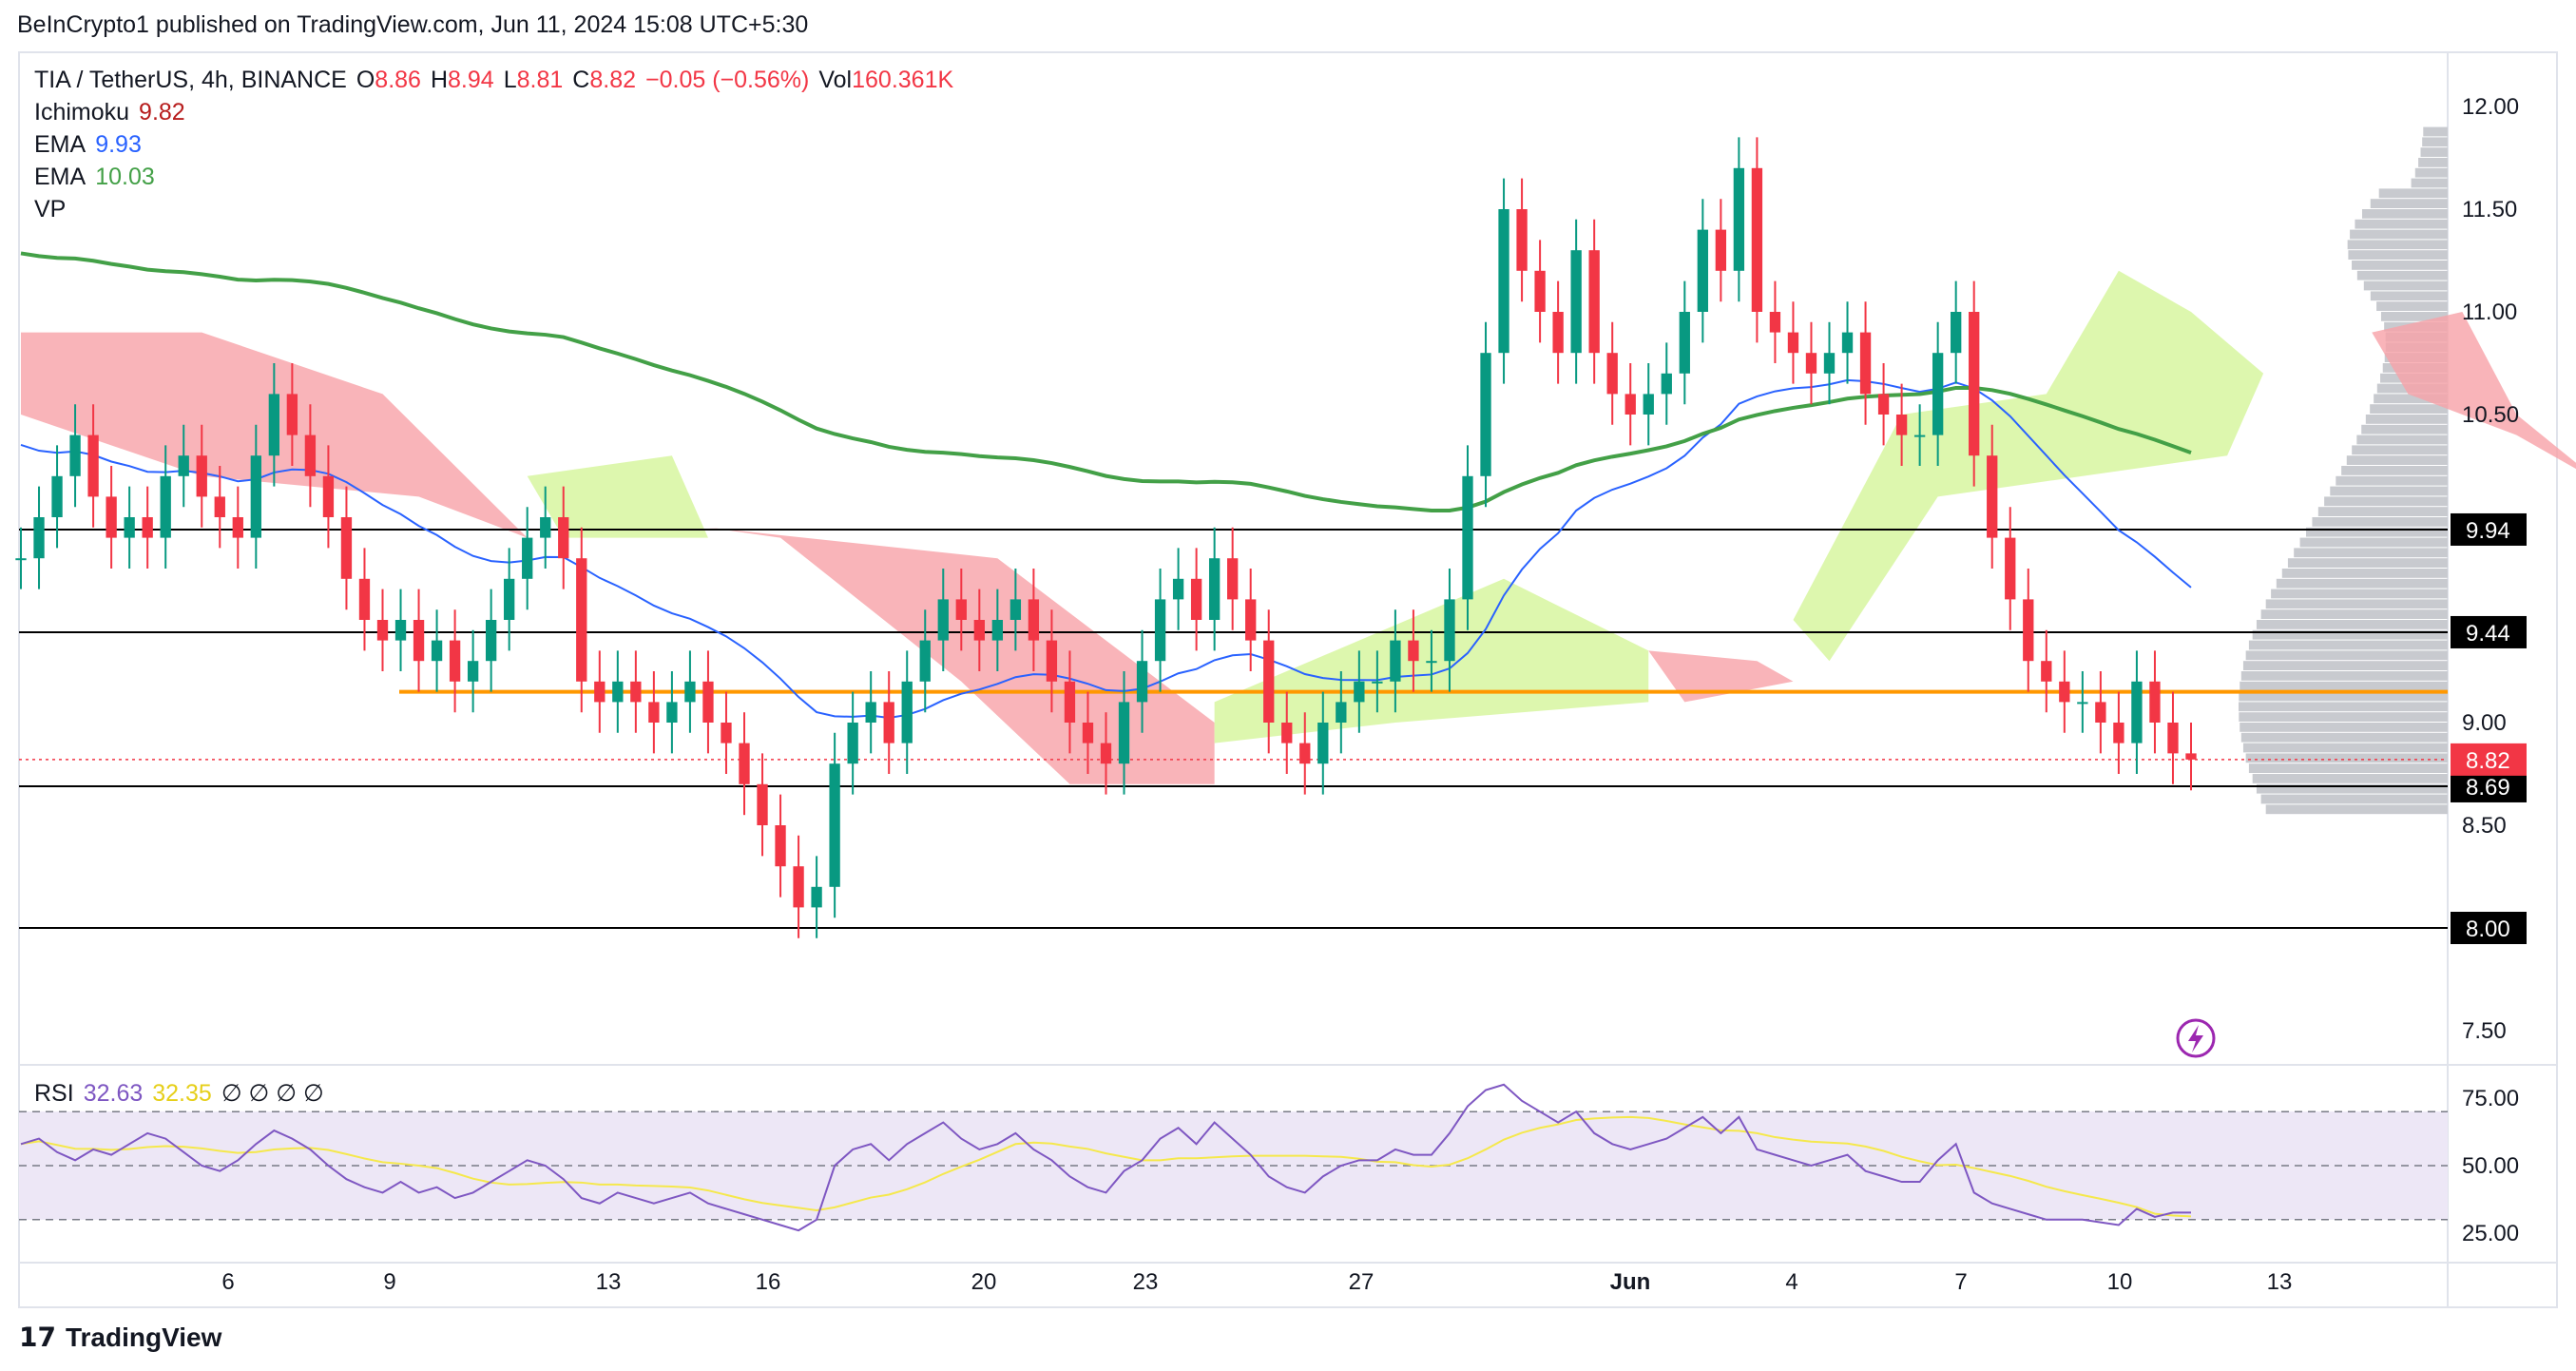 The width and height of the screenshot is (2576, 1371). What do you see at coordinates (581, 80) in the screenshot?
I see `close-label: C` at bounding box center [581, 80].